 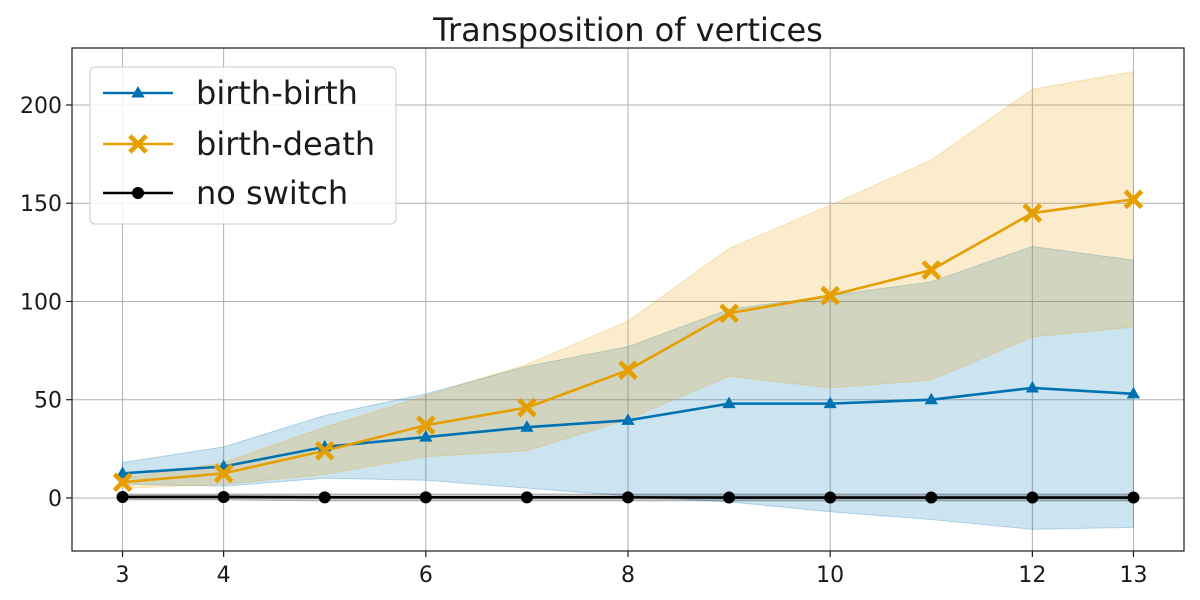 I want to click on y-tick-label: 150, so click(x=41, y=204).